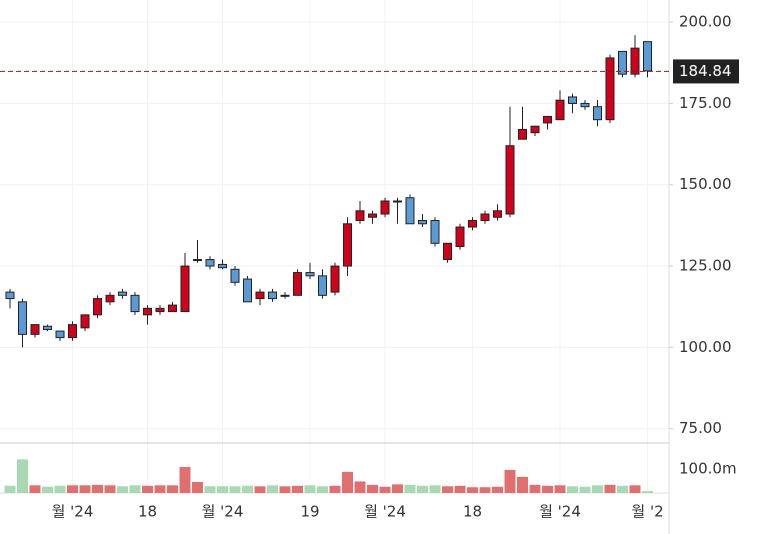 This screenshot has width=763, height=534. Describe the element at coordinates (472, 512) in the screenshot. I see `x-tick-label: 18` at that location.